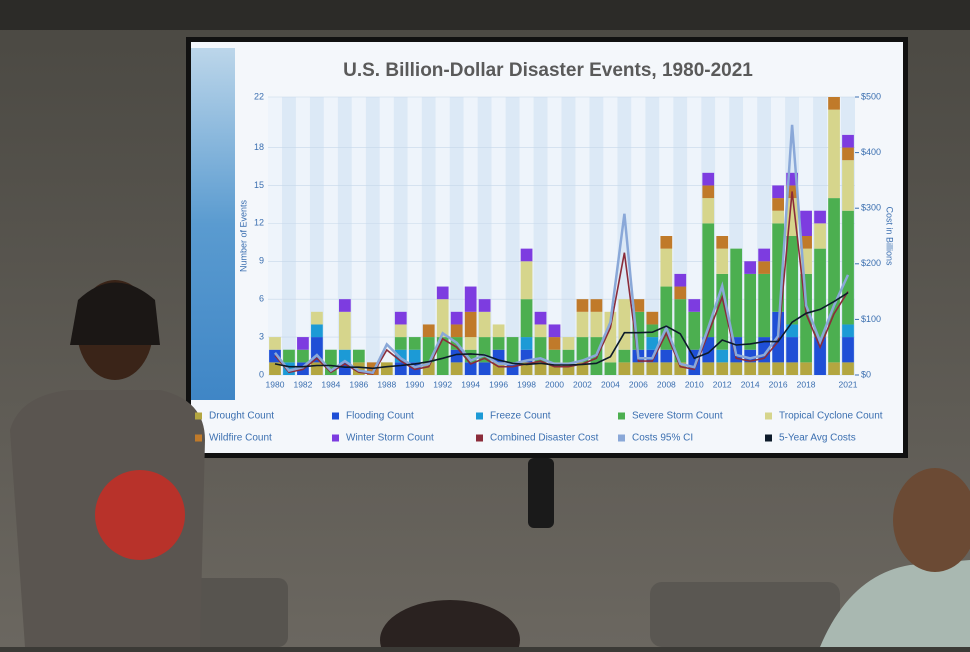 The height and width of the screenshot is (652, 970). What do you see at coordinates (243, 235) in the screenshot?
I see `y-axis-title: Number of Events` at bounding box center [243, 235].